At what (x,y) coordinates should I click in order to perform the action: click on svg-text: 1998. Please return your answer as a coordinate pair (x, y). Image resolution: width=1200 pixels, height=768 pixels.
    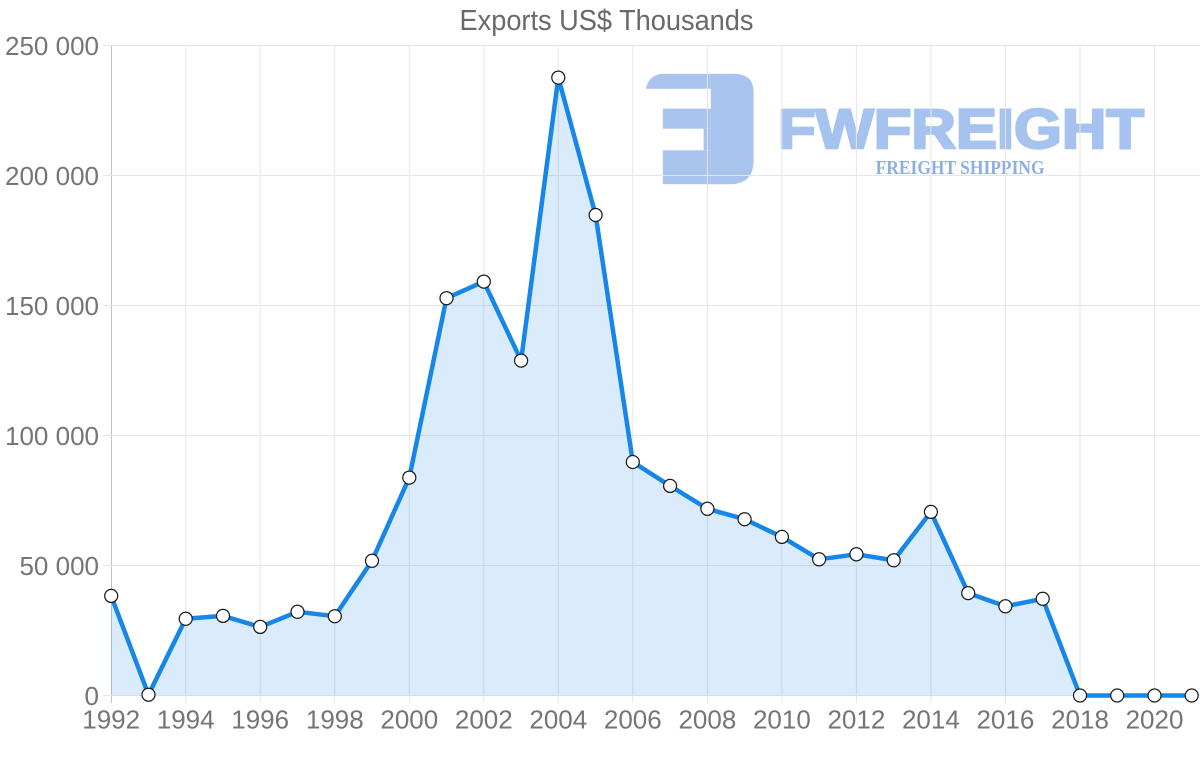
    Looking at the image, I should click on (335, 720).